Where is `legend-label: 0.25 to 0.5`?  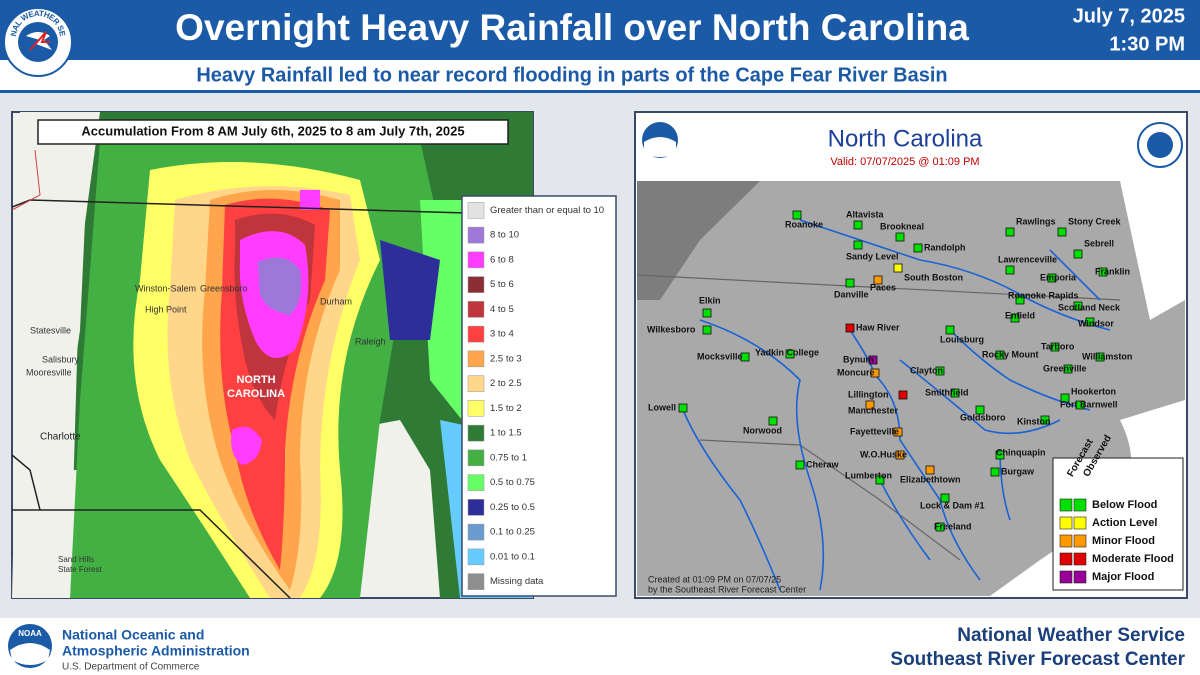 legend-label: 0.25 to 0.5 is located at coordinates (512, 507).